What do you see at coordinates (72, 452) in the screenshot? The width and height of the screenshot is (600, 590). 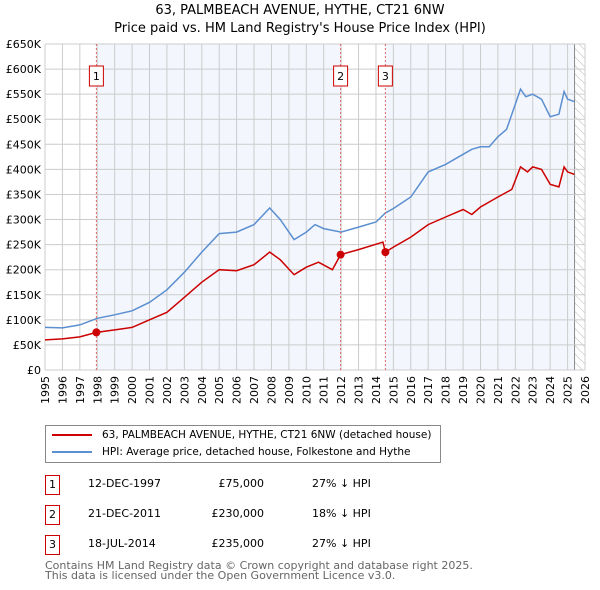 I see `legend-swatch-hpi` at bounding box center [72, 452].